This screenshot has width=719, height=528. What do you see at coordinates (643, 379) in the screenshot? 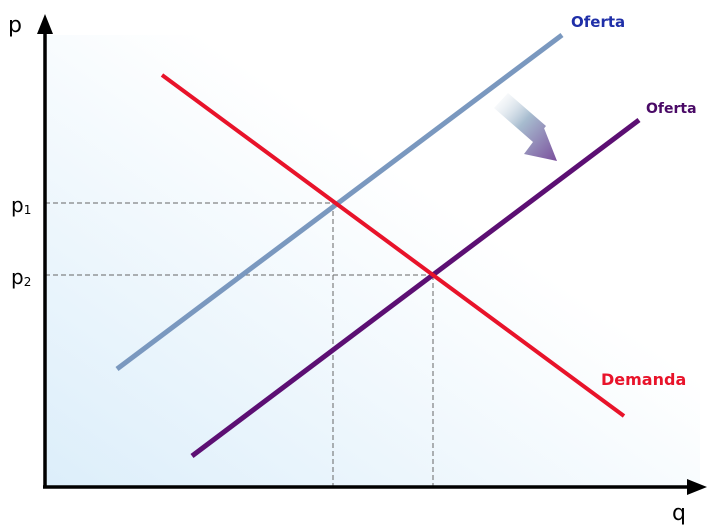
I see `demand-label: Demanda` at bounding box center [643, 379].